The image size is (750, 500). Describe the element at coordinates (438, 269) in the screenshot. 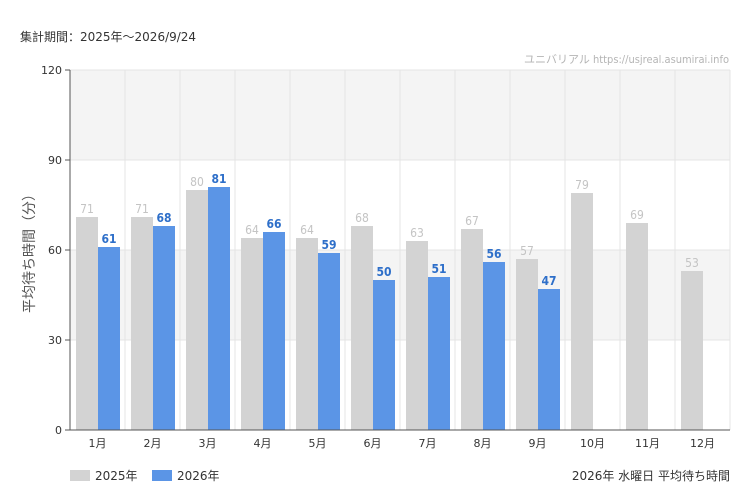

I see `data-label-2026-7: 51` at that location.